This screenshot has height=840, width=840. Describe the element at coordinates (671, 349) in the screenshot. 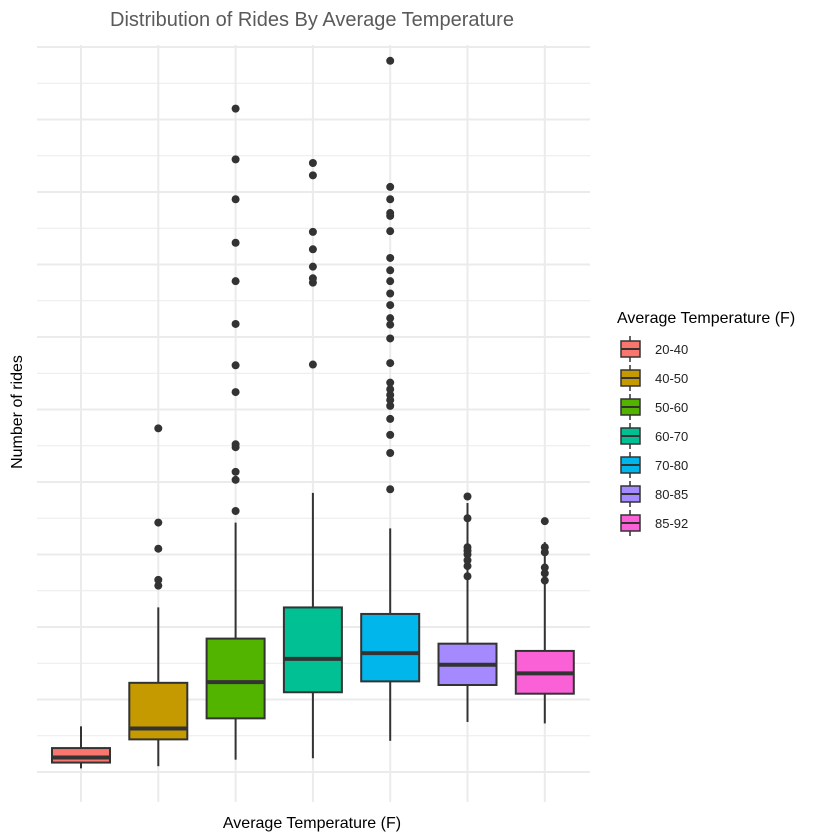

I see `legend-label: 20-40` at that location.